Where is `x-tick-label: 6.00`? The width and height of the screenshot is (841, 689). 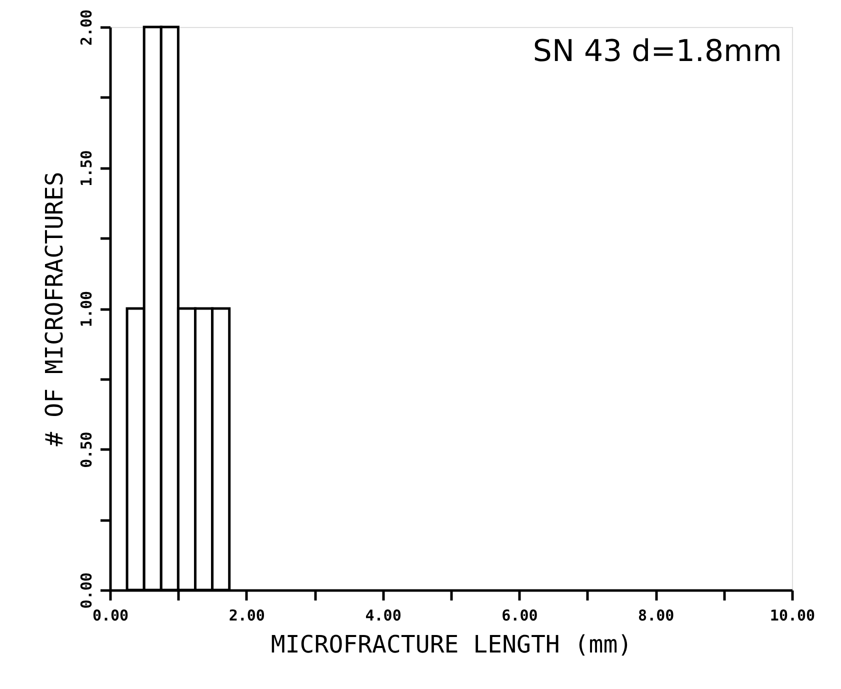 x-tick-label: 6.00 is located at coordinates (520, 615).